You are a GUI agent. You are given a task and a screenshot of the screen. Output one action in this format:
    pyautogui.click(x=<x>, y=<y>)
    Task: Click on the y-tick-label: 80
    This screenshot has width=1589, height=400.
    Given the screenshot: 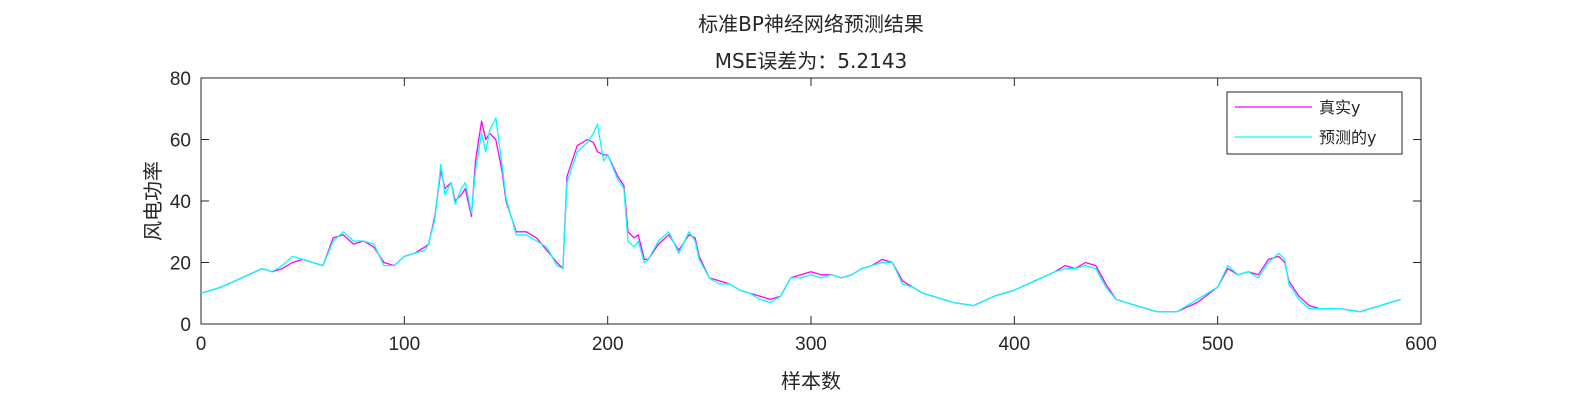 What is the action you would take?
    pyautogui.click(x=180, y=79)
    